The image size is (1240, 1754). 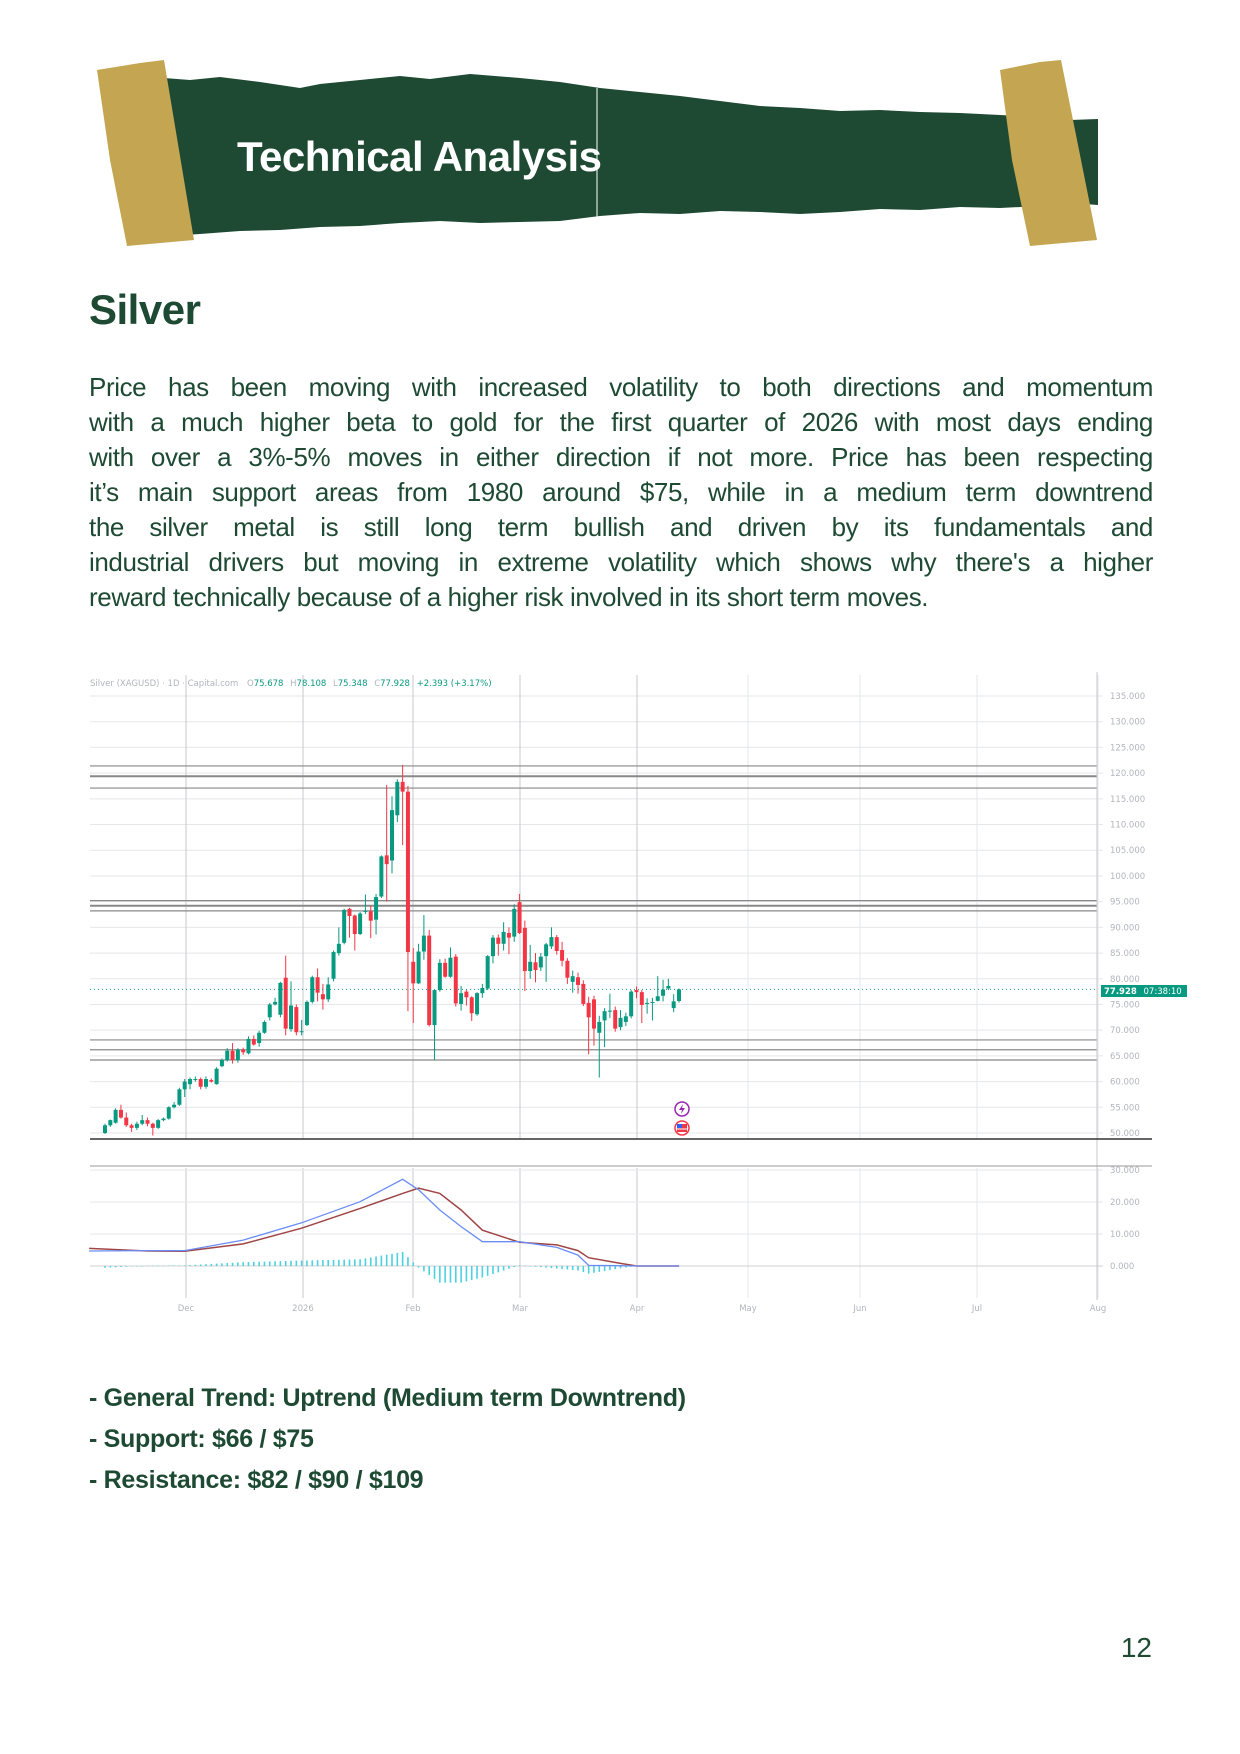 What do you see at coordinates (353, 684) in the screenshot?
I see `header-low: 75.348` at bounding box center [353, 684].